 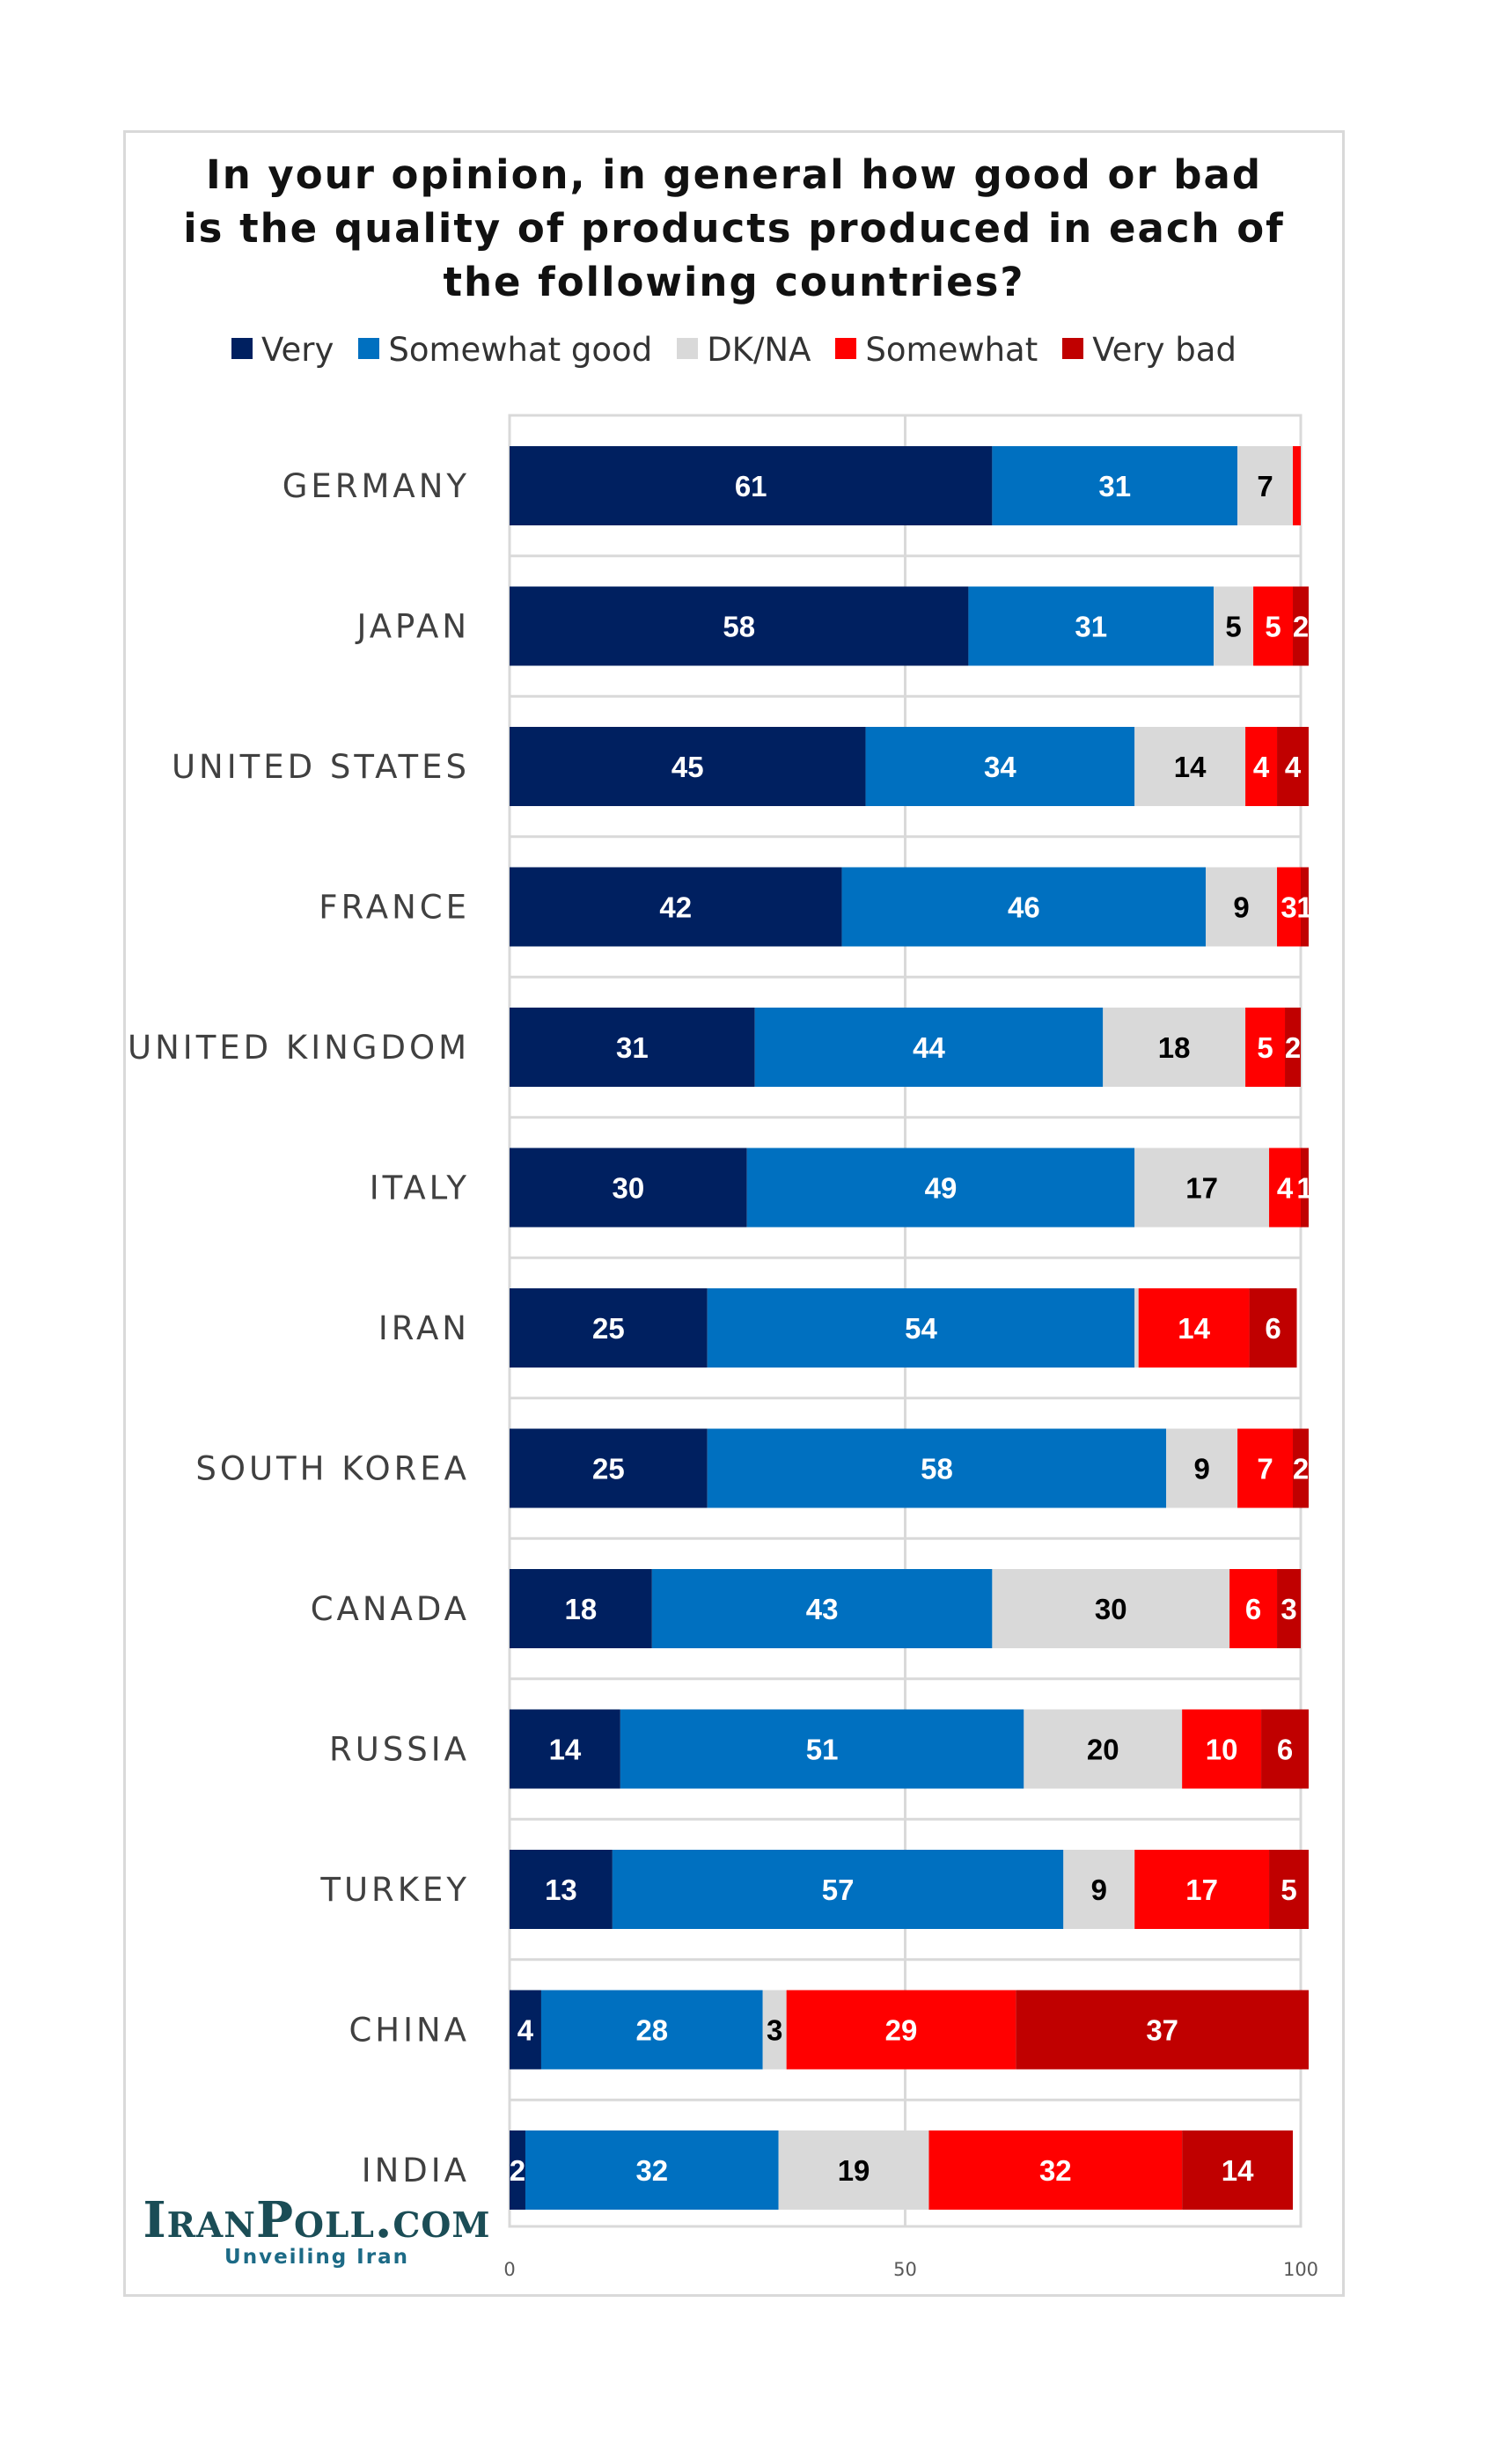 What do you see at coordinates (409, 2031) in the screenshot?
I see `category-label-china: CHINA` at bounding box center [409, 2031].